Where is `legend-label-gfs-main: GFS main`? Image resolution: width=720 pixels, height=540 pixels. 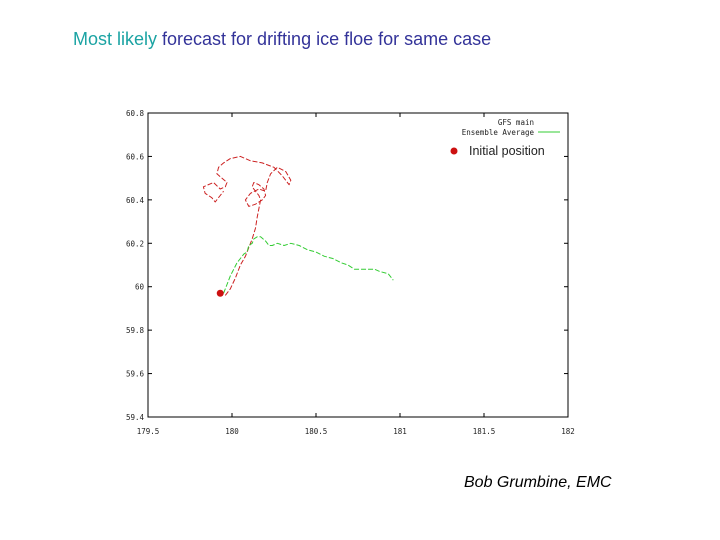 legend-label-gfs-main: GFS main is located at coordinates (516, 122).